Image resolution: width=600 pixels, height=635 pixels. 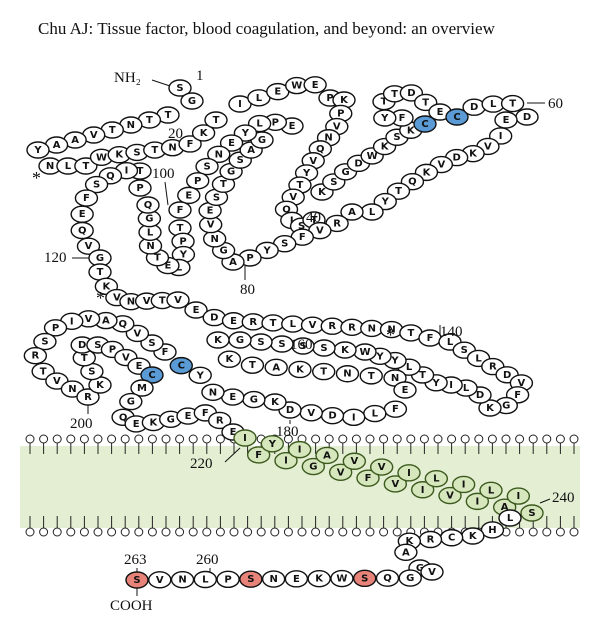 I want to click on residue-letter: D, so click(x=527, y=117).